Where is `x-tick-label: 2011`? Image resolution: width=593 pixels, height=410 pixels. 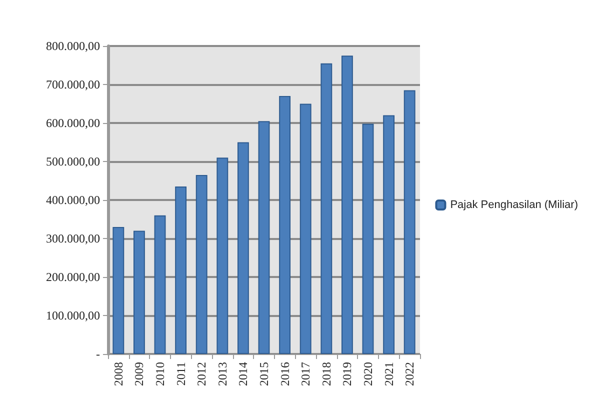
x-tick-label: 2011 is located at coordinates (181, 374).